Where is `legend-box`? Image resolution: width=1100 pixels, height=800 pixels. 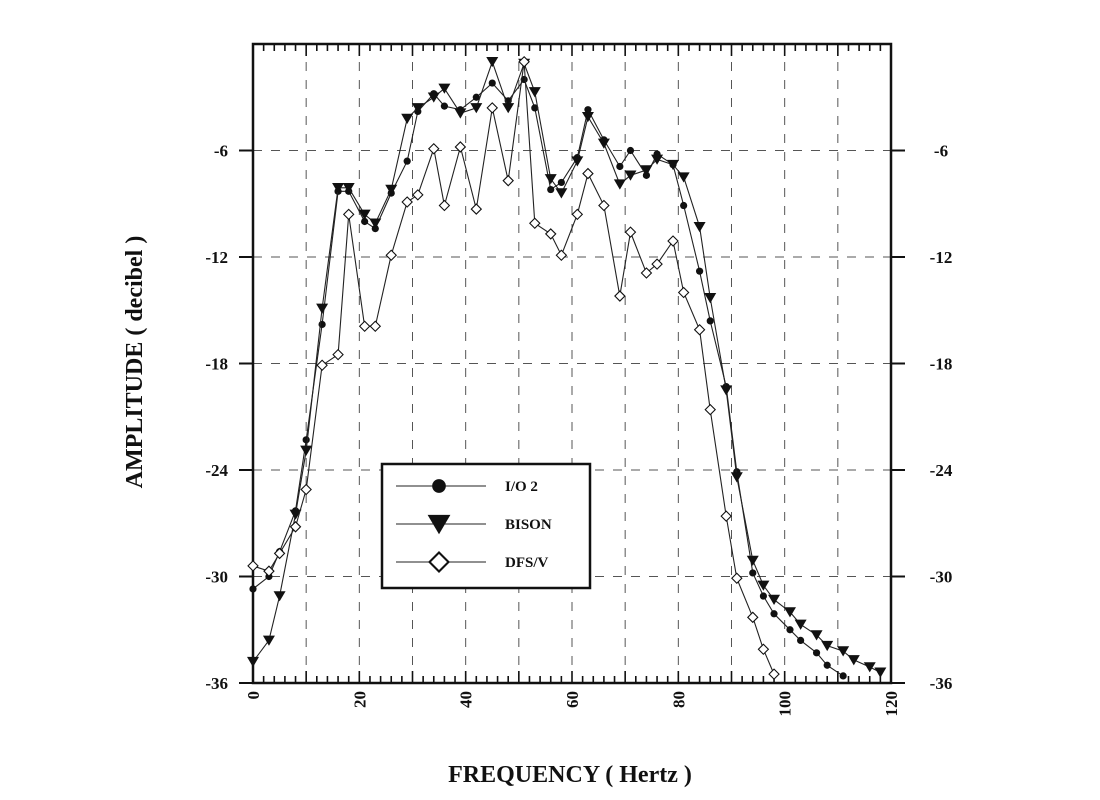 legend-box is located at coordinates (486, 526).